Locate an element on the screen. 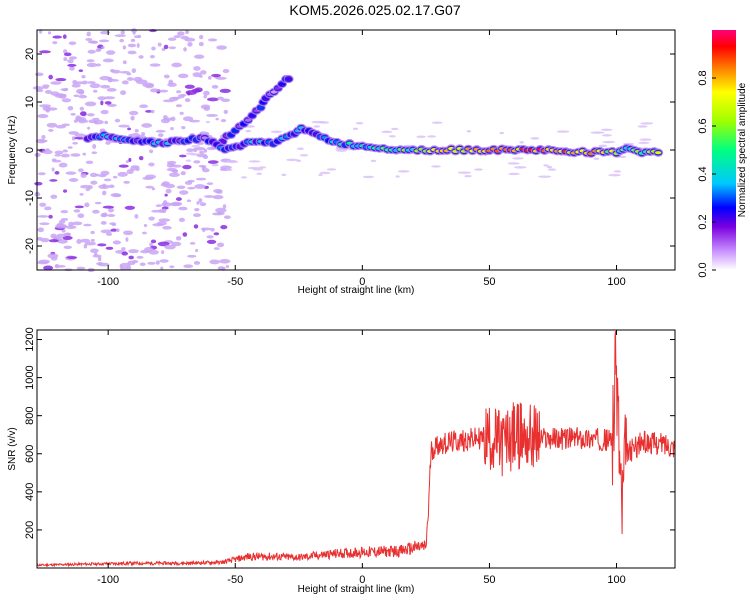 The width and height of the screenshot is (750, 605). snr-y-tick-label: 400 is located at coordinates (30, 492).